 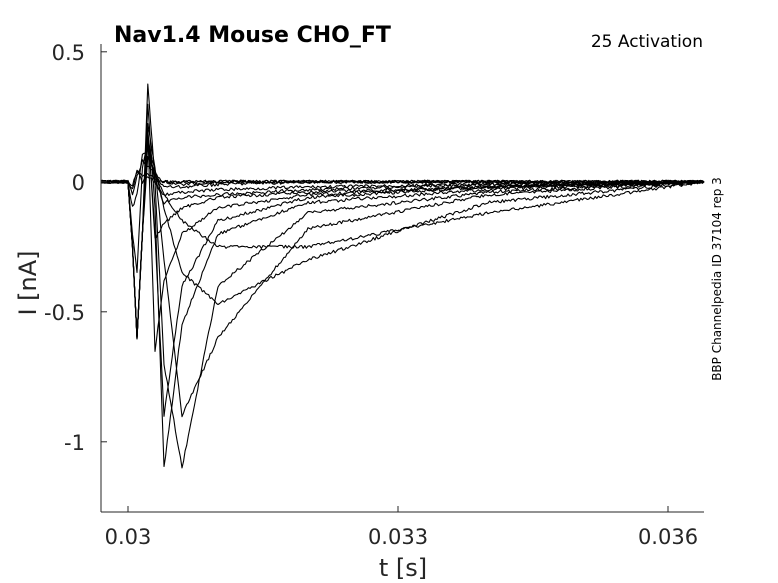 What do you see at coordinates (668, 537) in the screenshot?
I see `x-tick-label: 0.036` at bounding box center [668, 537].